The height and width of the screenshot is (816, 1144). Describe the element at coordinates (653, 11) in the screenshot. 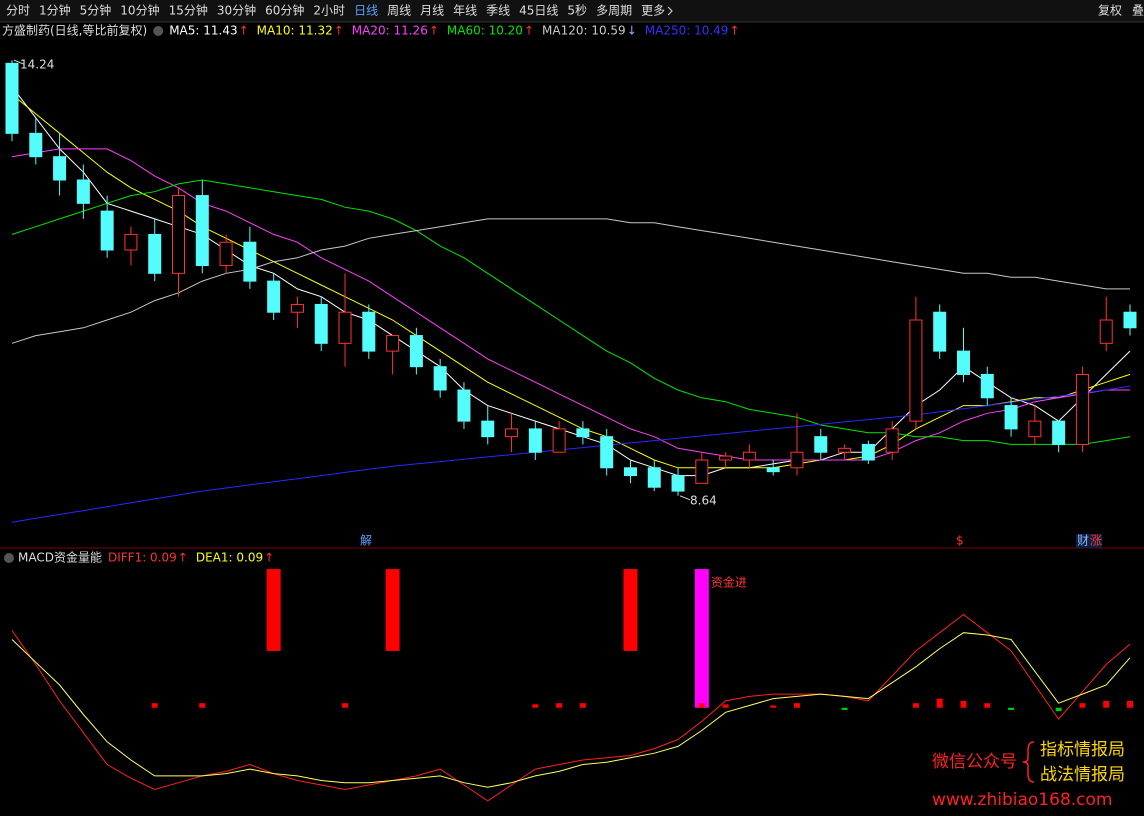

I see `period-tab: 更多` at that location.